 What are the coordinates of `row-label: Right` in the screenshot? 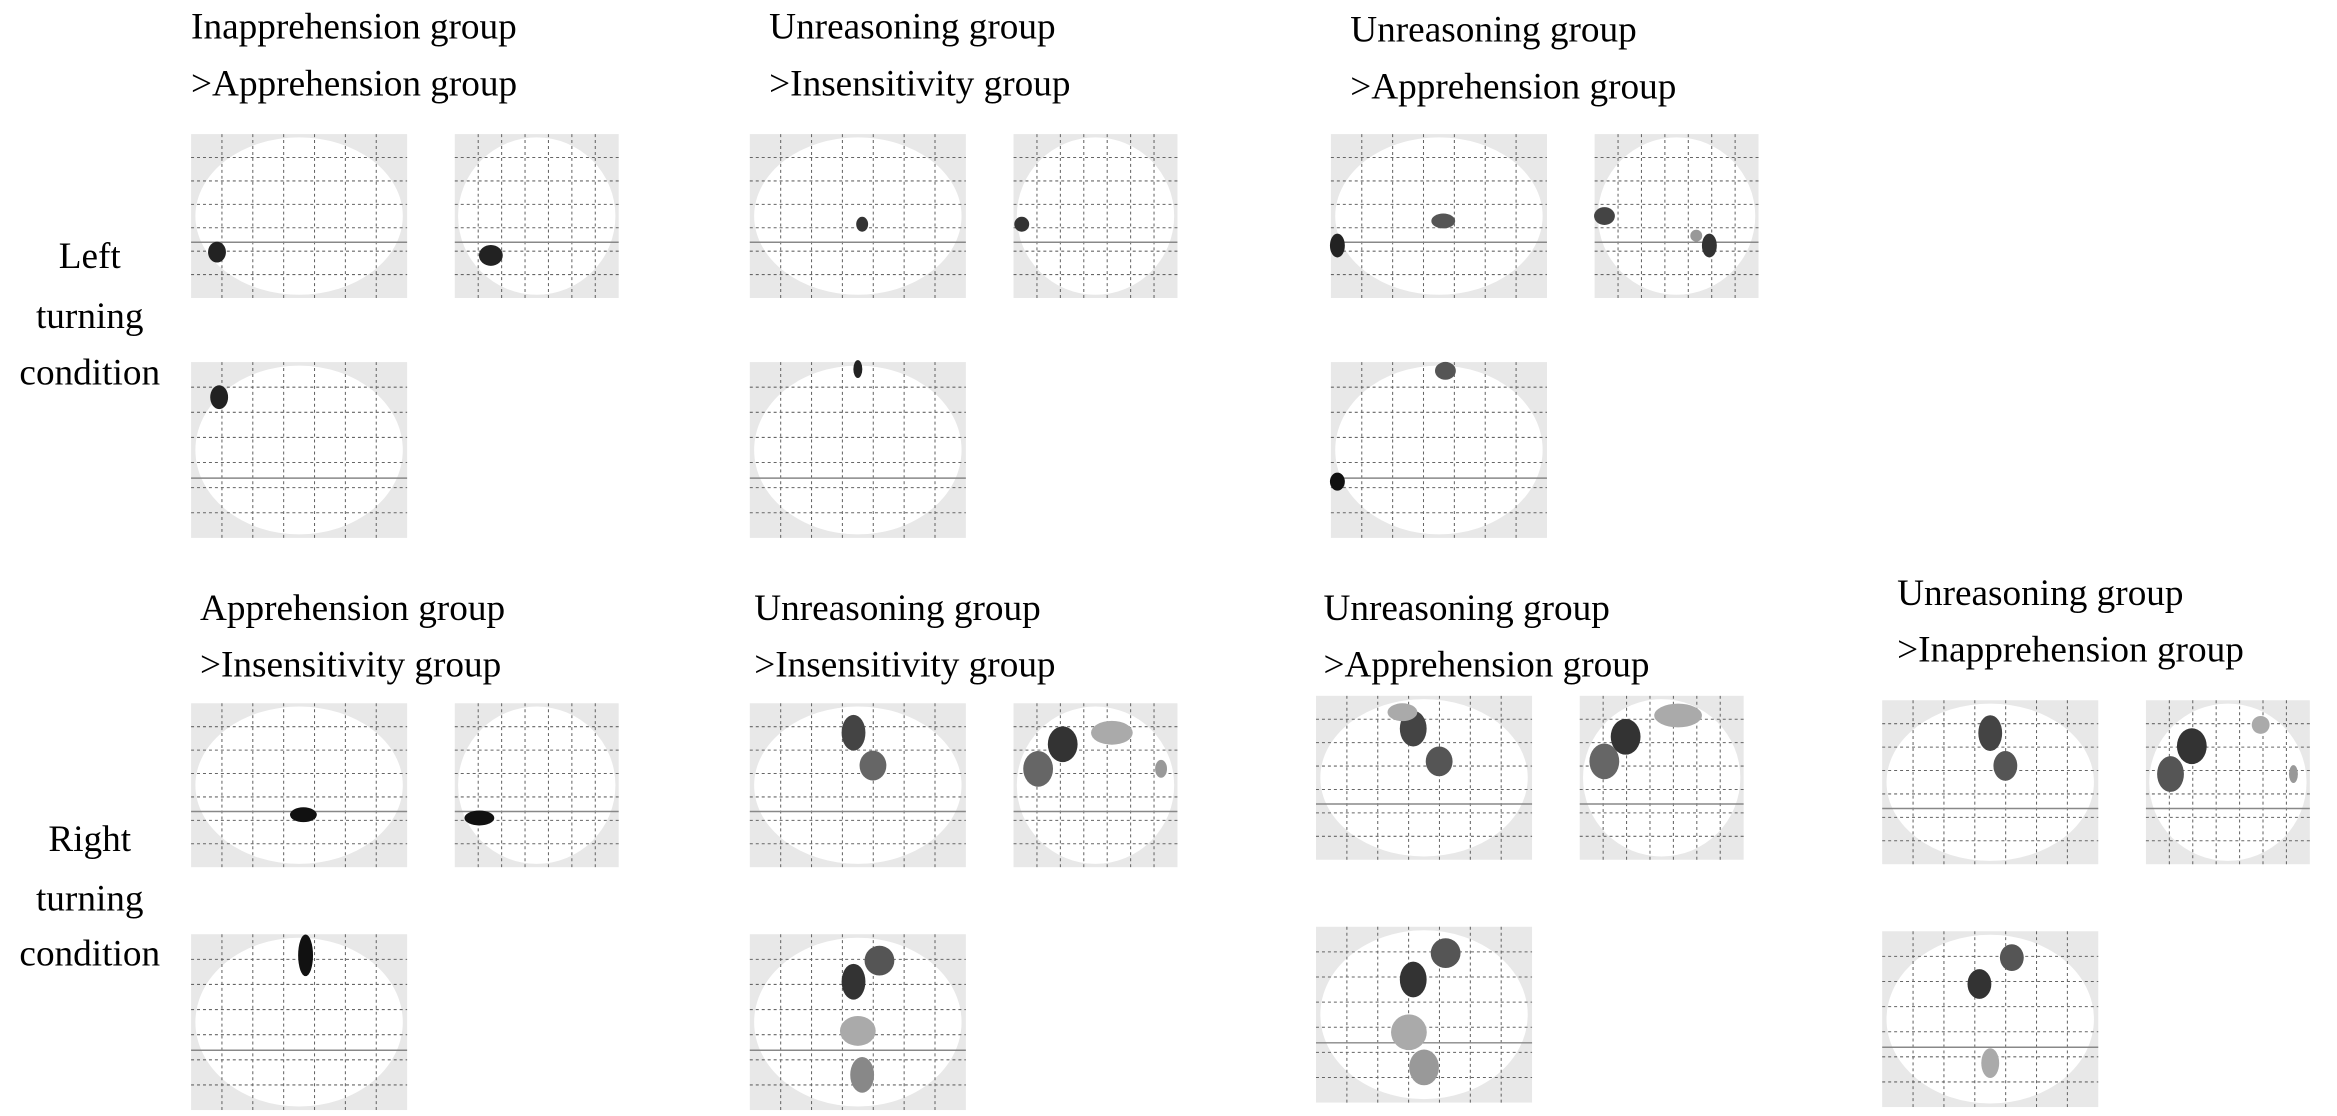 It's located at (89, 839).